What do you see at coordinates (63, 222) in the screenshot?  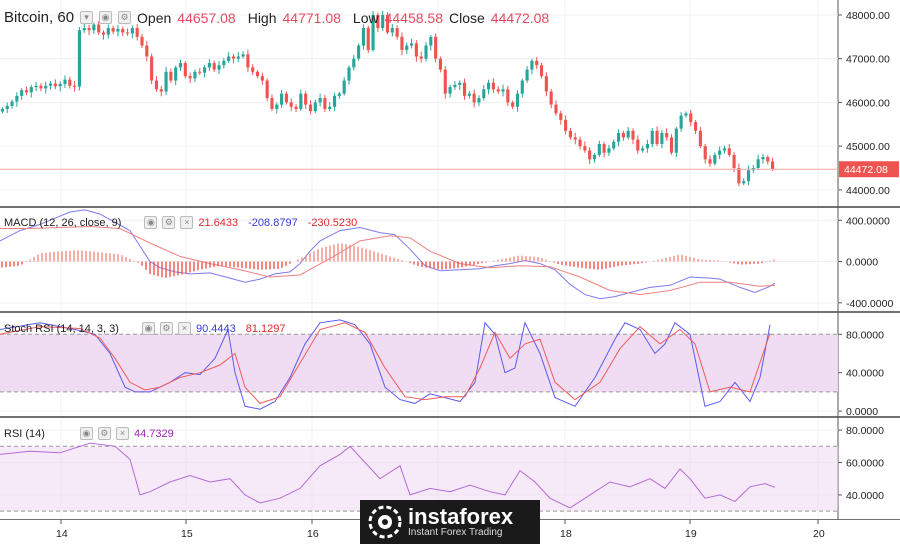 I see `macd-title: MACD (12, 26, close, 9)` at bounding box center [63, 222].